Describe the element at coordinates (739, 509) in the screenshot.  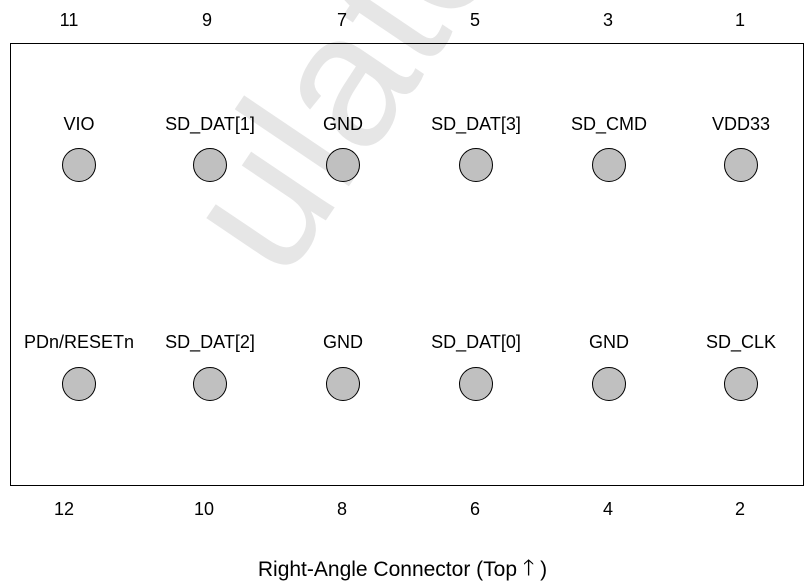
I see `pin-number-2: 2` at that location.